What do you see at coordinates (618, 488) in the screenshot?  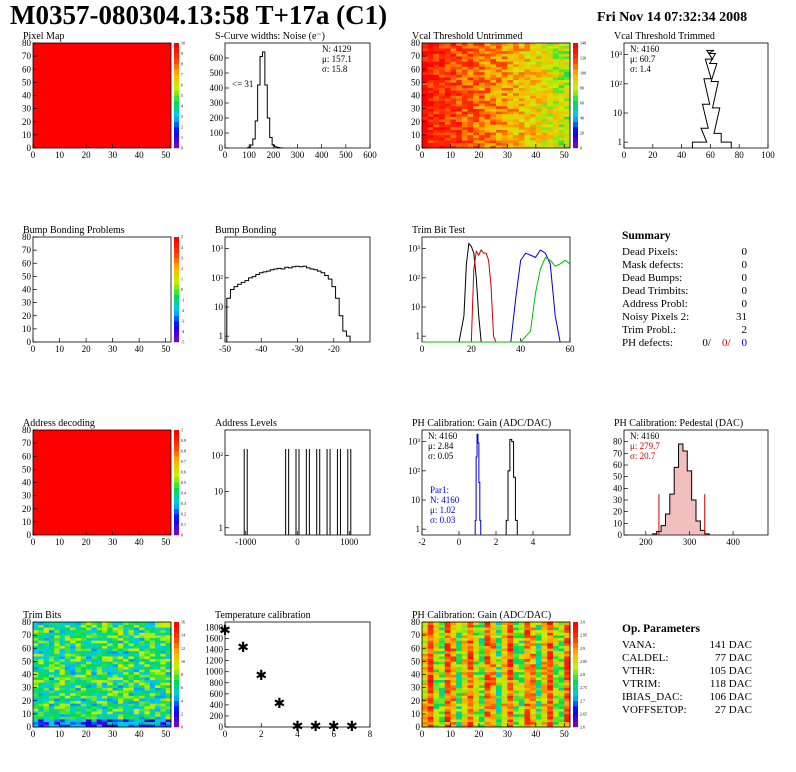 I see `y-tick-label: 40` at bounding box center [618, 488].